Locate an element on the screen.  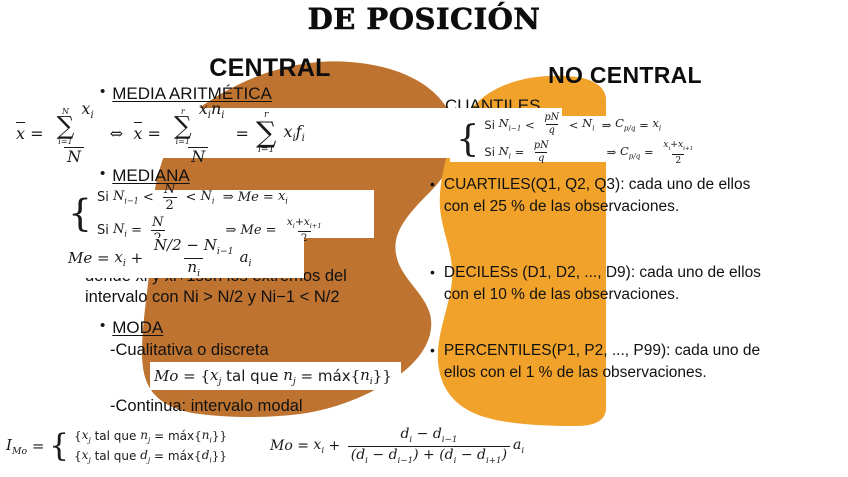
page-title: DE POSICIÓN is located at coordinates (424, 19).